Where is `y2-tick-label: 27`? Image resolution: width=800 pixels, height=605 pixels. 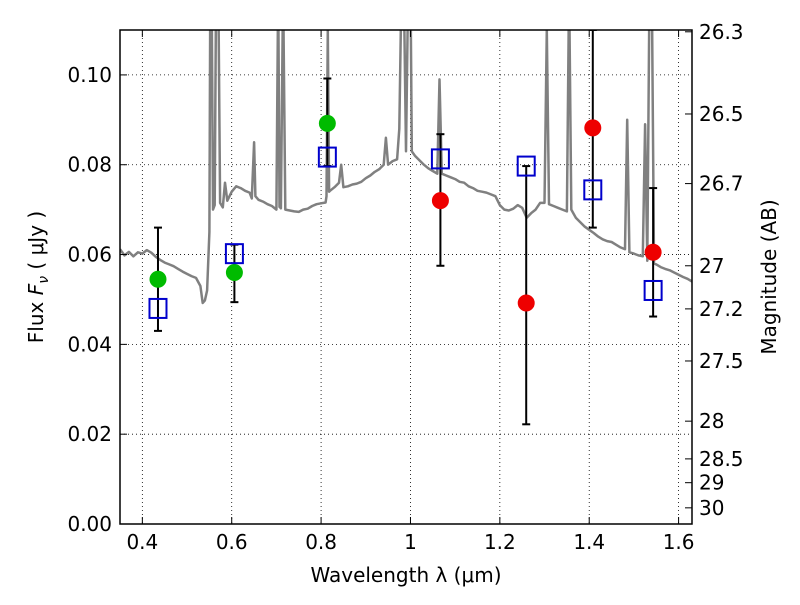 y2-tick-label: 27 is located at coordinates (711, 266).